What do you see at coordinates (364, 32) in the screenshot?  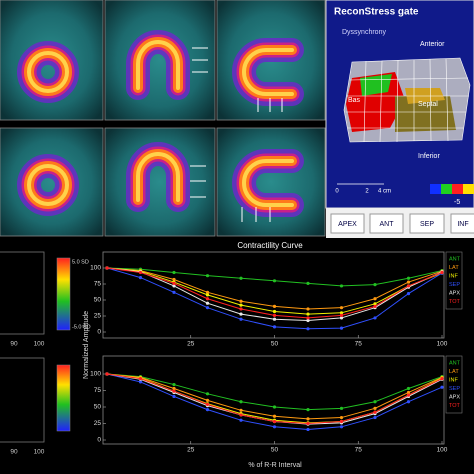 I see `gate-subtitle: Dyssynchrony` at bounding box center [364, 32].